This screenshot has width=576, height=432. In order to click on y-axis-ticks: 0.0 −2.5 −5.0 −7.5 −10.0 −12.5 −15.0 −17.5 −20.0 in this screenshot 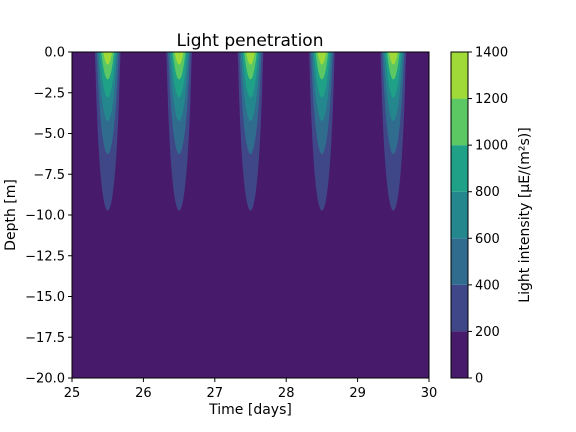, I will do `click(48, 216)`.